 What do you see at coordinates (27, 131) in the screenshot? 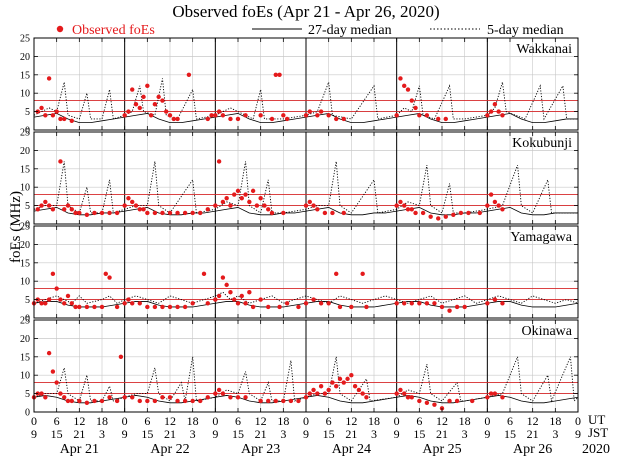
I see `y-tick-label: 0` at bounding box center [27, 131].